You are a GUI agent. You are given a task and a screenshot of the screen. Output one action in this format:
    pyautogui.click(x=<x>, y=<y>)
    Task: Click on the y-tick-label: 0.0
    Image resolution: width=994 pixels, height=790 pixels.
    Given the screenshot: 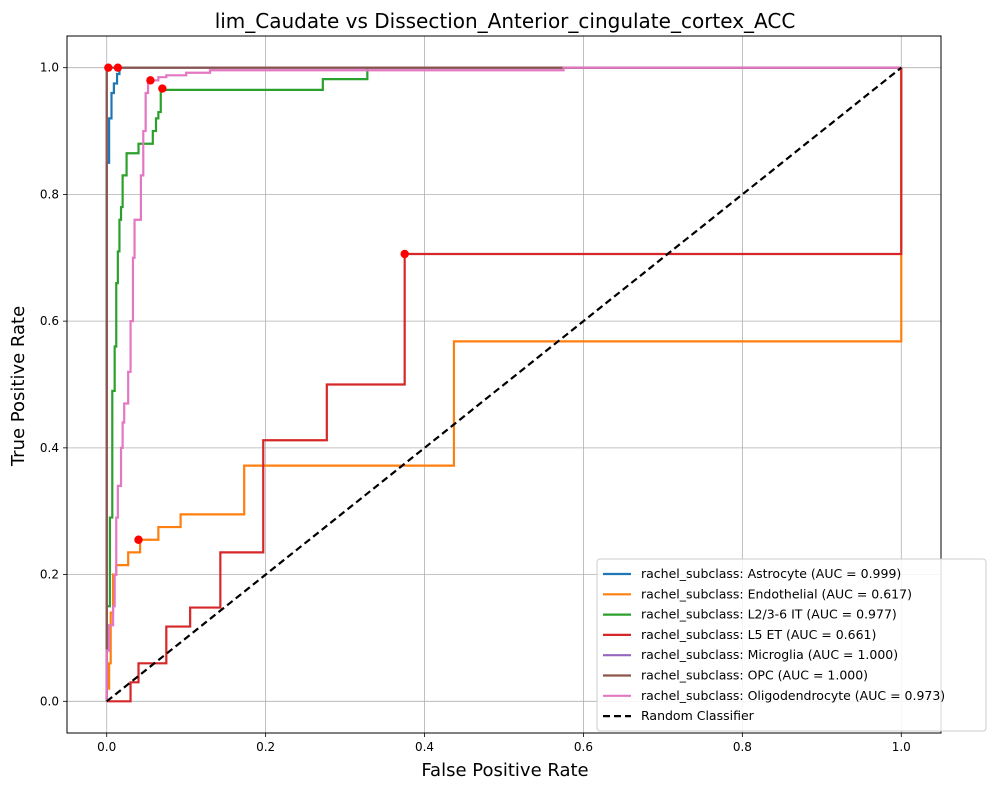 What is the action you would take?
    pyautogui.click(x=49, y=701)
    